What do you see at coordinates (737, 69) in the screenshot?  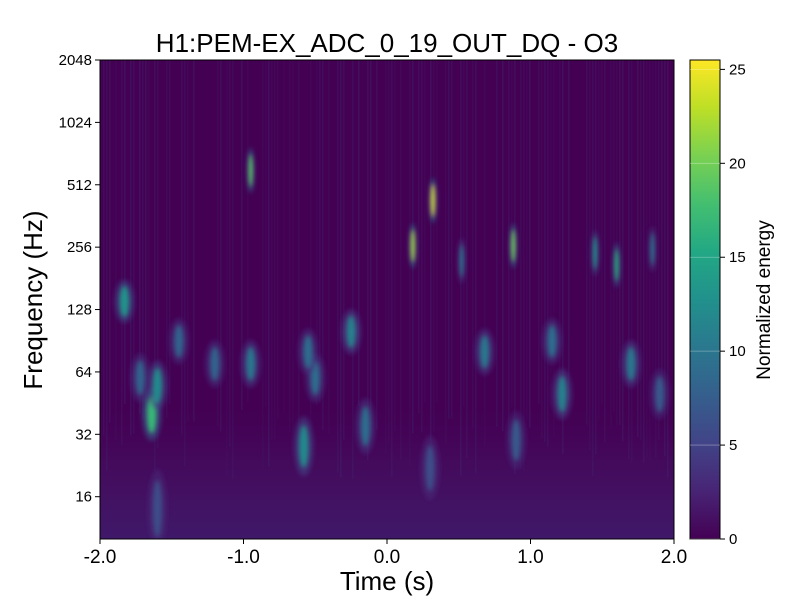 I see `colorbar-tick-label: 25` at bounding box center [737, 69].